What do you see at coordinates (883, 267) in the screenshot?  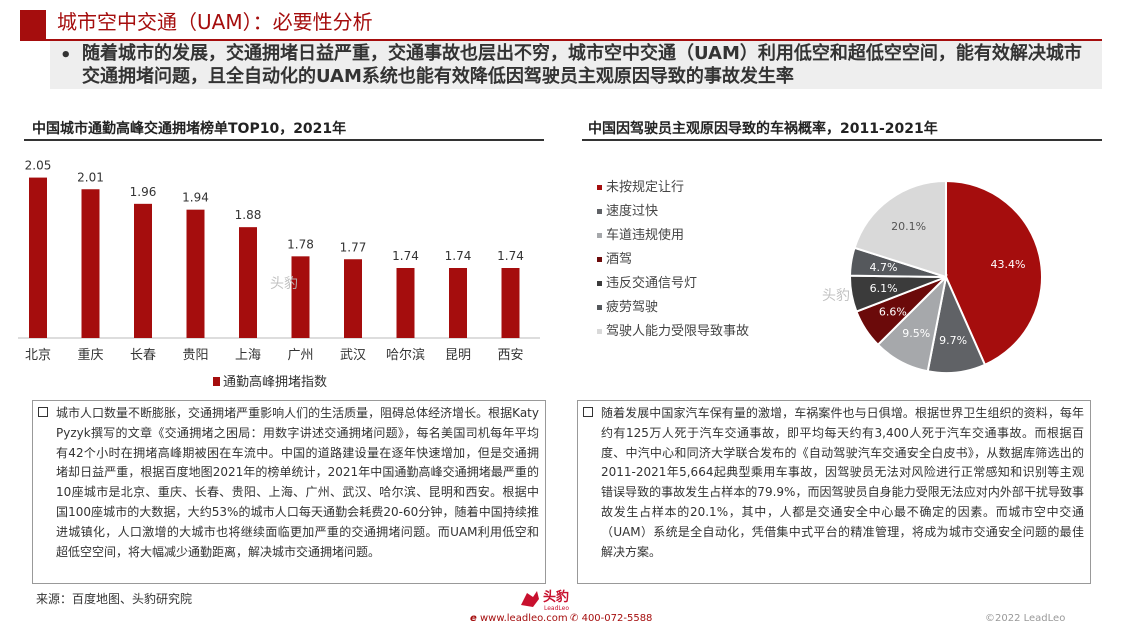 I see `pie-slice-label: 4.7%` at bounding box center [883, 267].